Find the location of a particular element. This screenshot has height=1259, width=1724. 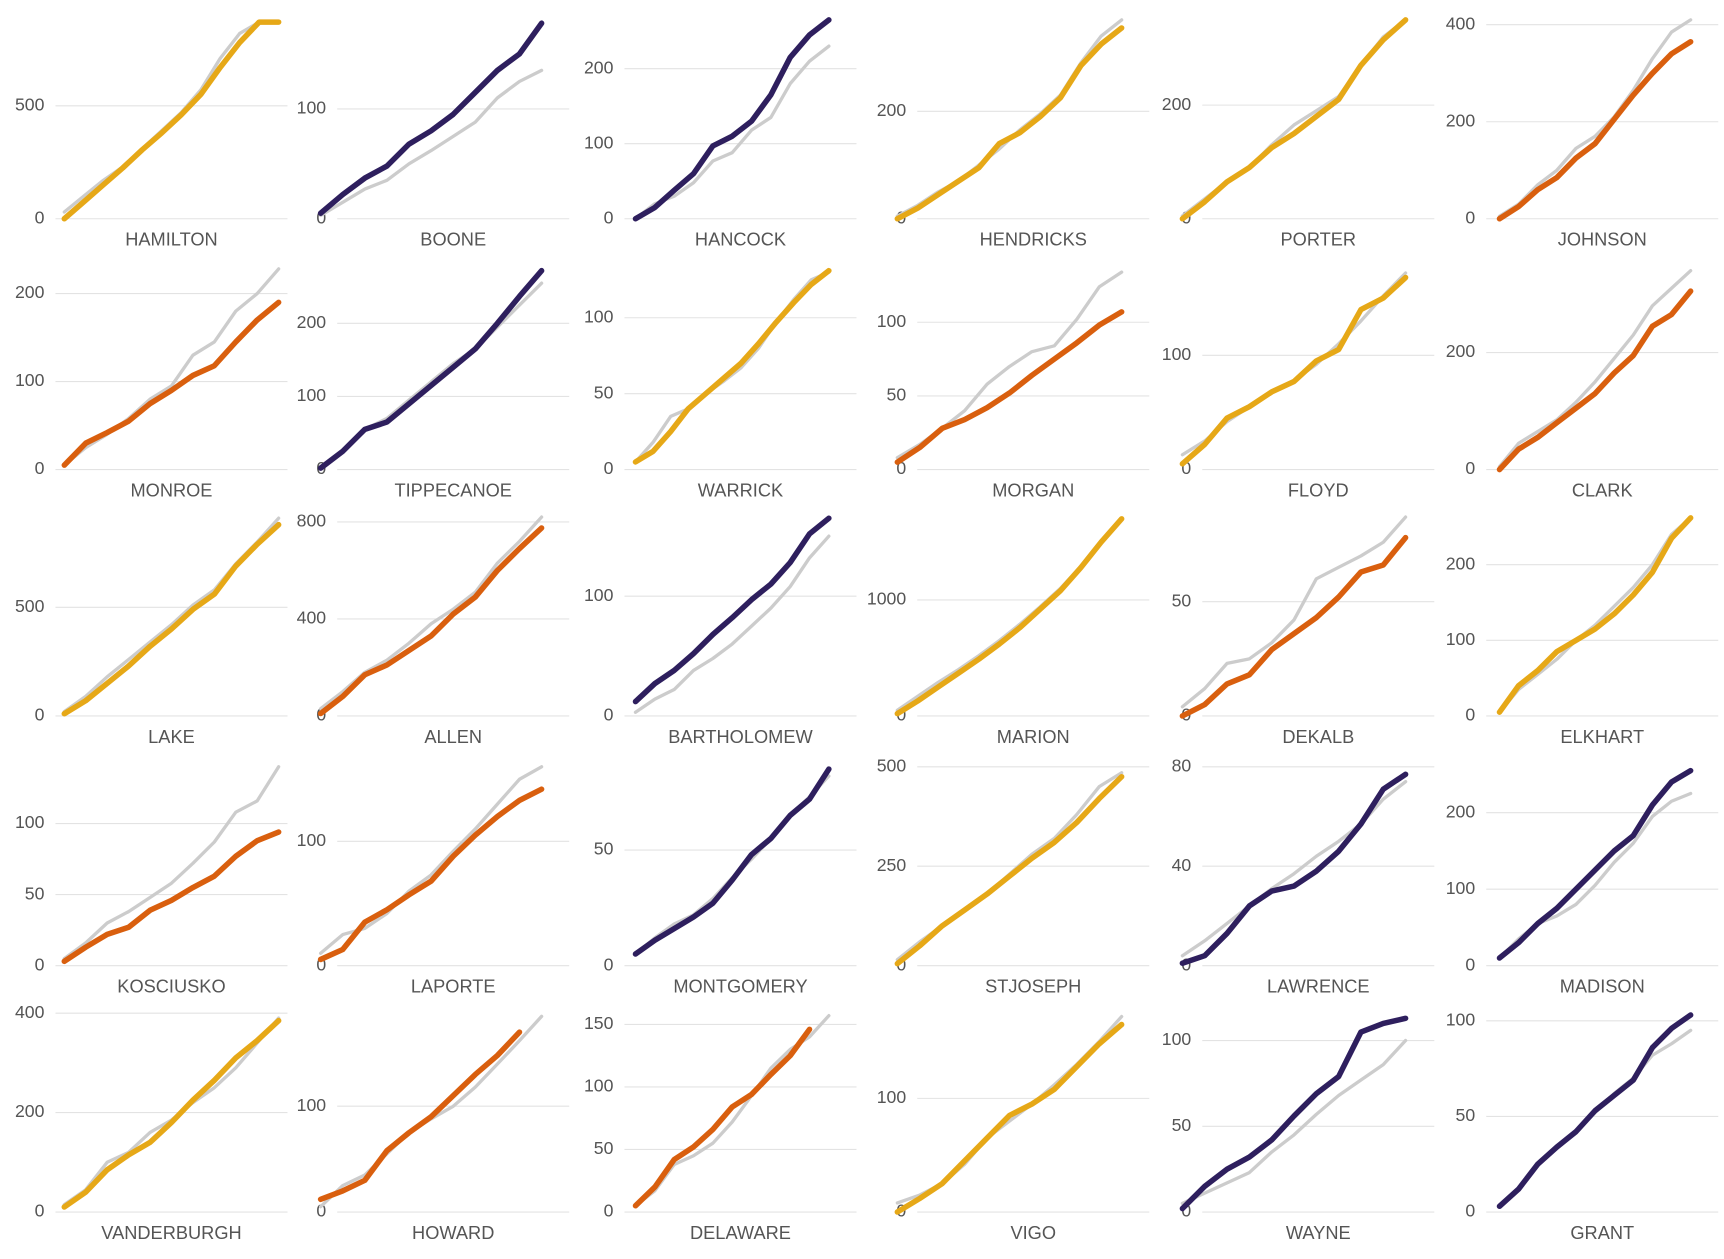

panel-title: TIPPECANOE is located at coordinates (452, 490).